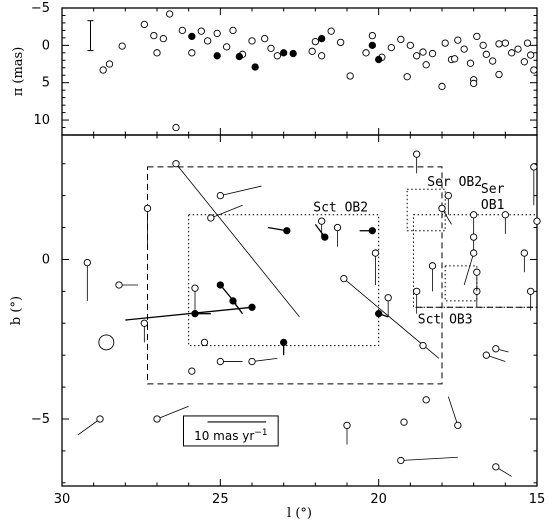 The height and width of the screenshot is (528, 560). Describe the element at coordinates (46, 45) in the screenshot. I see `top-y-tick-label: 0` at that location.